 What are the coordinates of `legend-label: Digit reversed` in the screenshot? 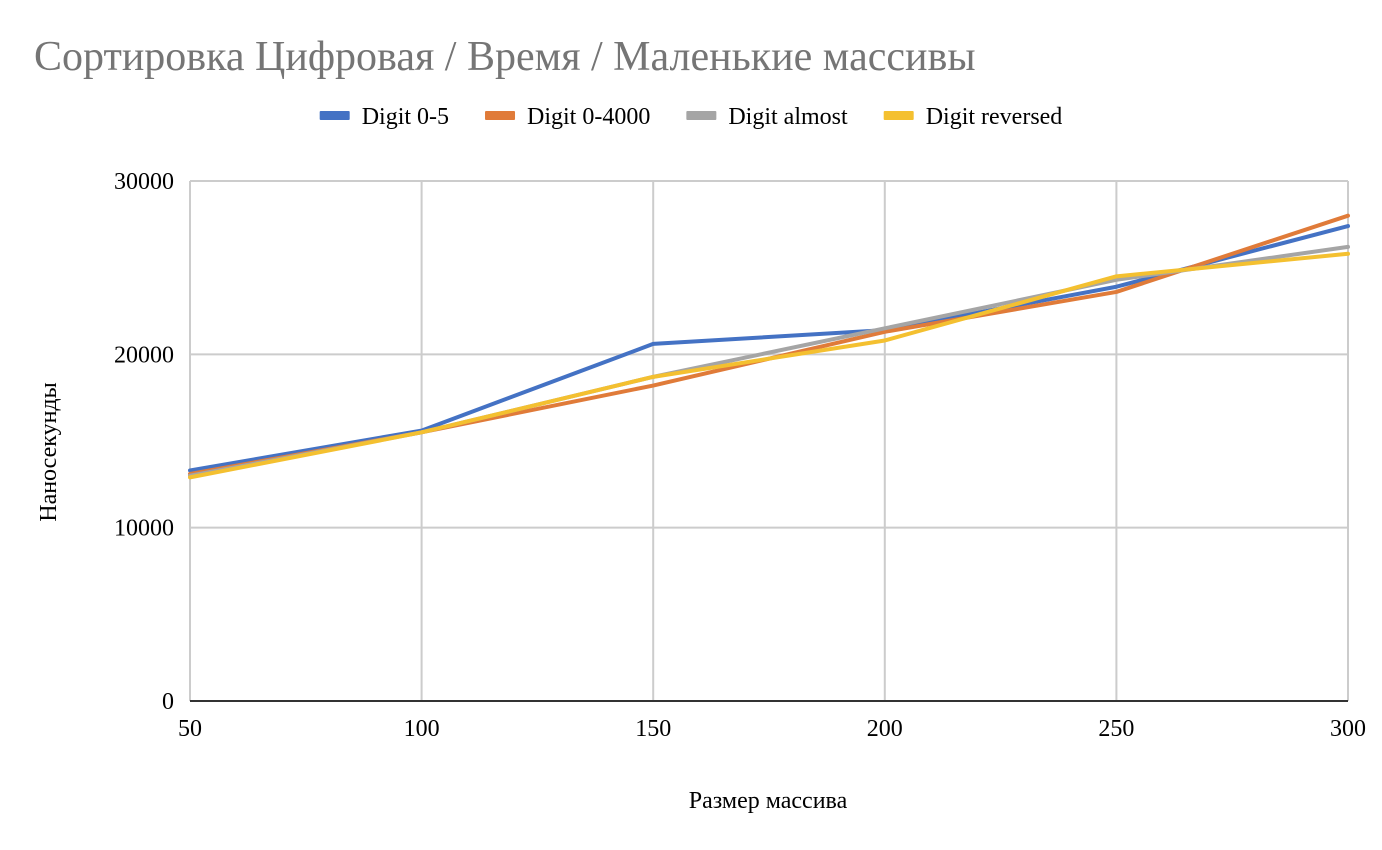 It's located at (994, 117).